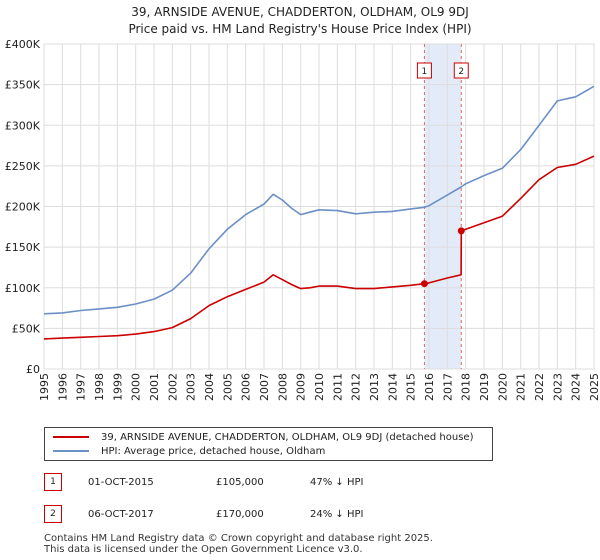  Describe the element at coordinates (23, 207) in the screenshot. I see `y-tick-label: £200K` at that location.